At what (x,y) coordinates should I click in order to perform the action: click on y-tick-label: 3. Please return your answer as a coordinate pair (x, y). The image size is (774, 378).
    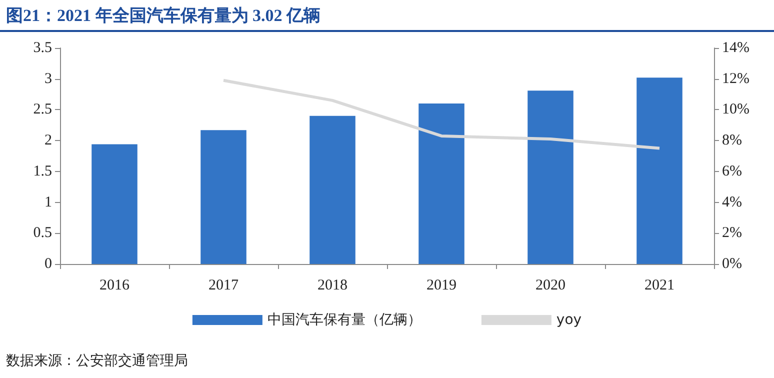
    Looking at the image, I should click on (48, 78).